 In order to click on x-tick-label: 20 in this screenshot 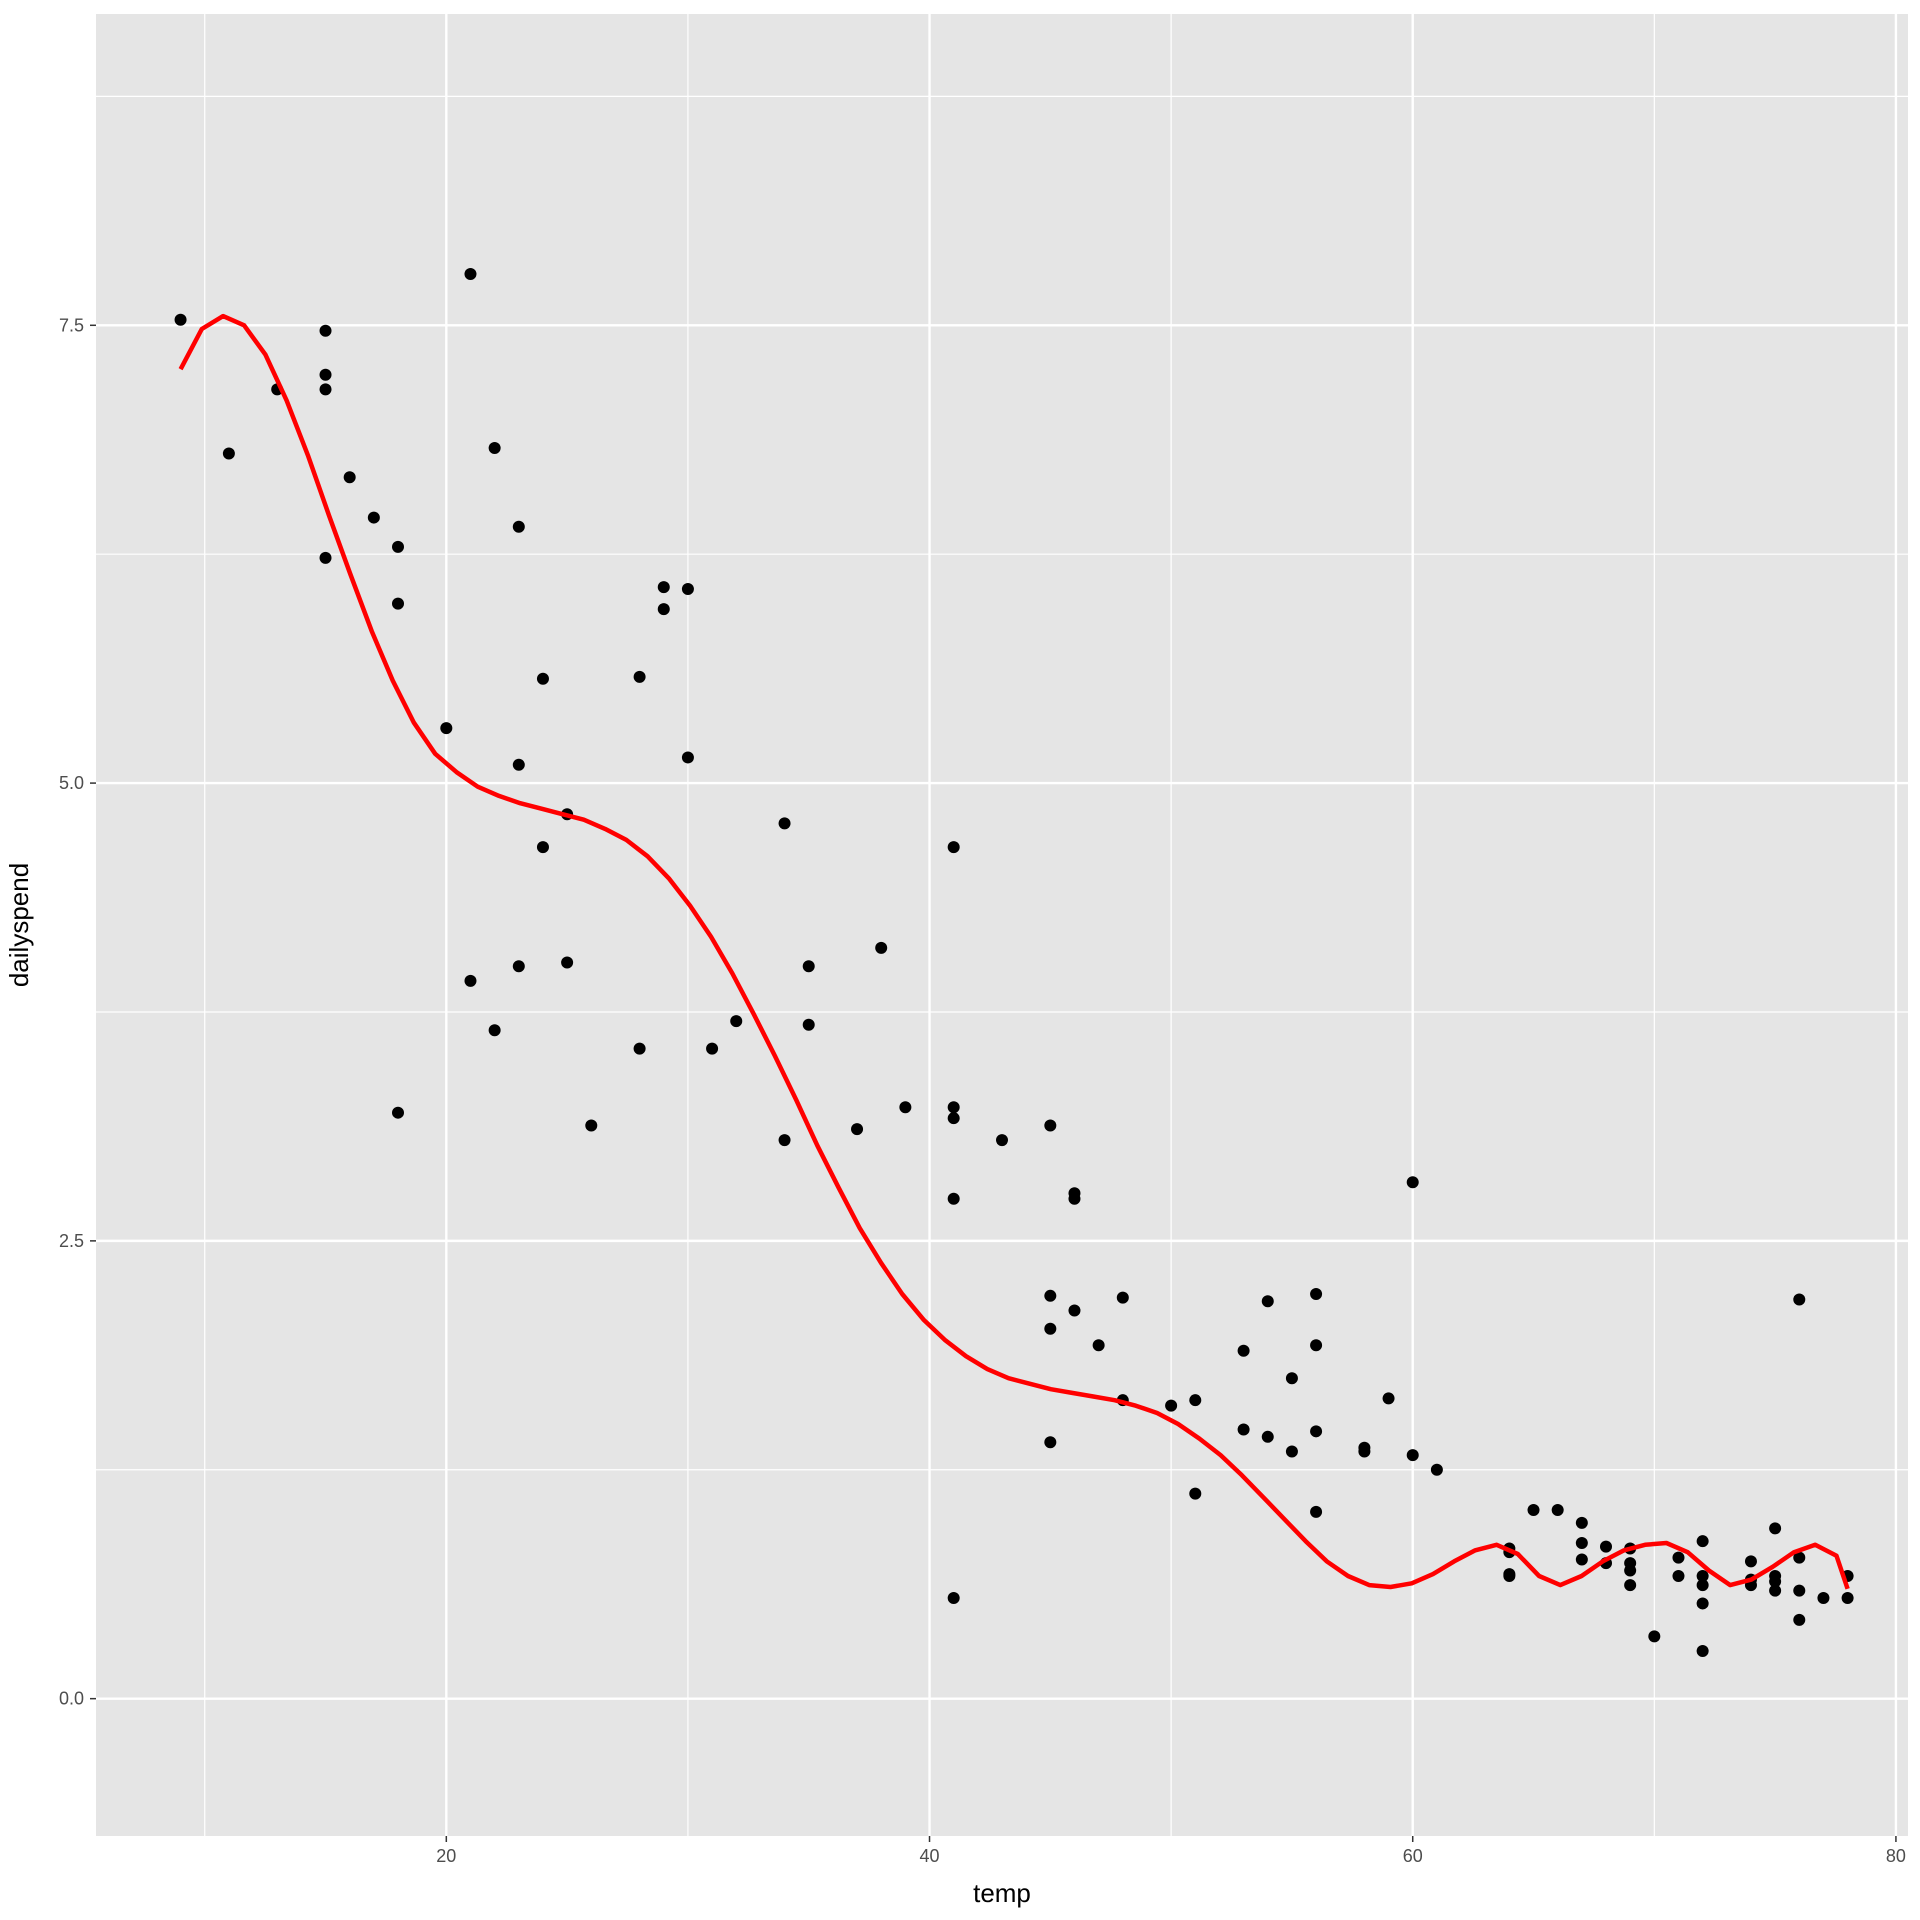, I will do `click(446, 1856)`.